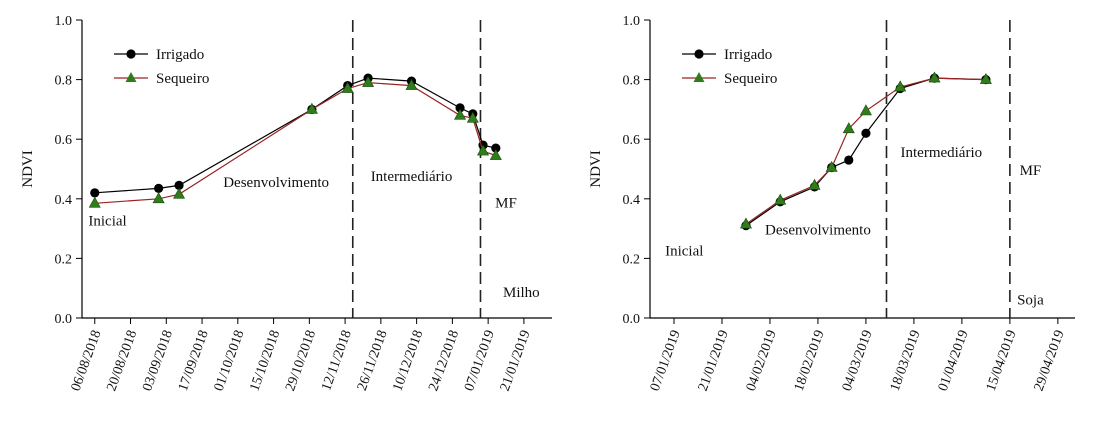  What do you see at coordinates (408, 360) in the screenshot?
I see `x-tick-label: 10/12/2018` at bounding box center [408, 360].